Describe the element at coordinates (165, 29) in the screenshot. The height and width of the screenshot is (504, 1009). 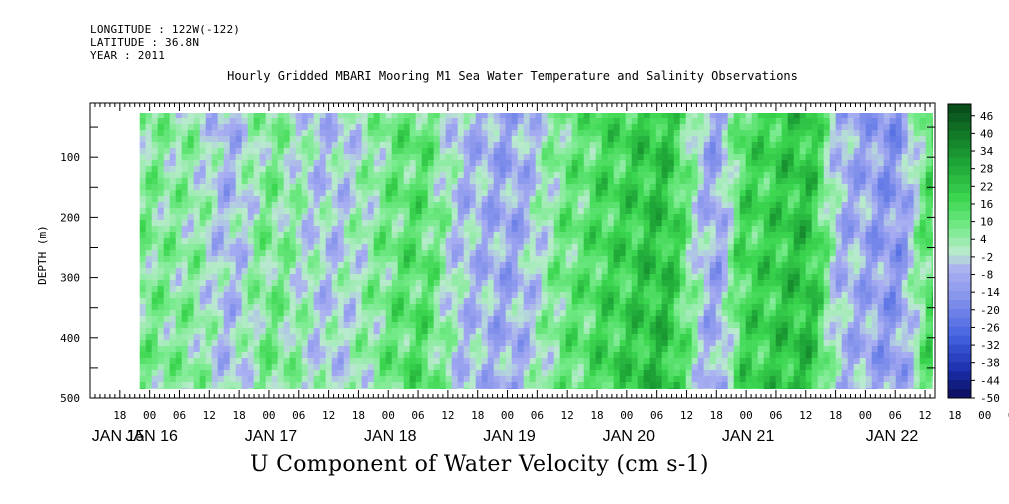
I see `longitude-label: LONGITUDE : 122W(-122)` at that location.